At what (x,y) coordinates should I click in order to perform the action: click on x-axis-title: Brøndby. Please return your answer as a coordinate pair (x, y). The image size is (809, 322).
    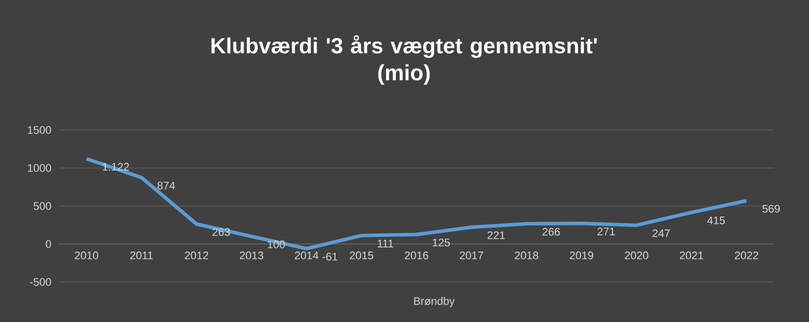
    Looking at the image, I should click on (434, 302).